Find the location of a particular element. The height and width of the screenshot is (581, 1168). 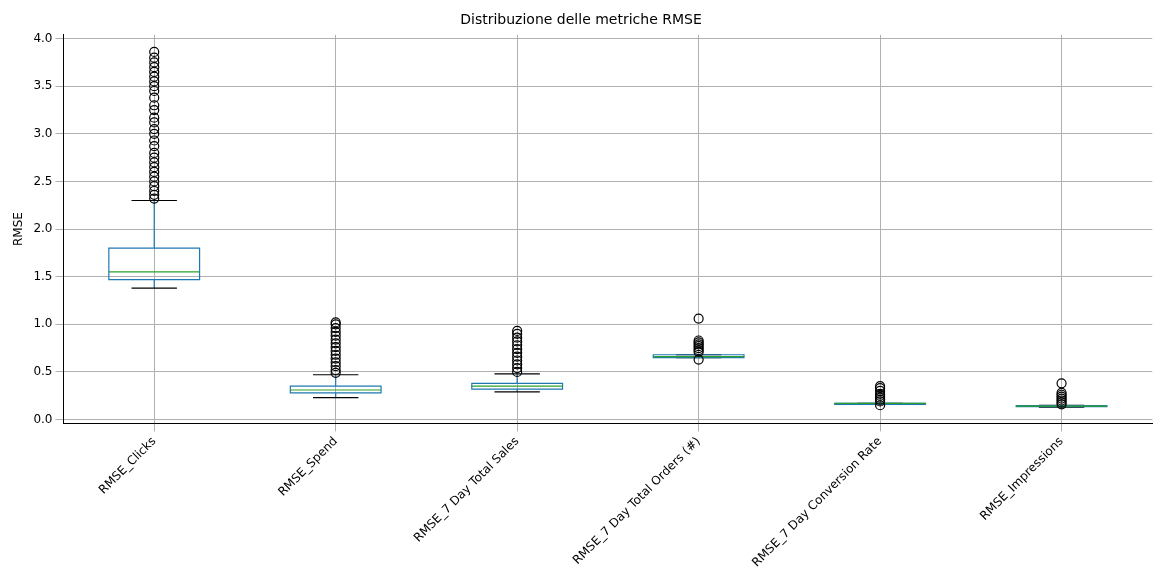

y-tick-label: 4.0 is located at coordinates (43, 37).